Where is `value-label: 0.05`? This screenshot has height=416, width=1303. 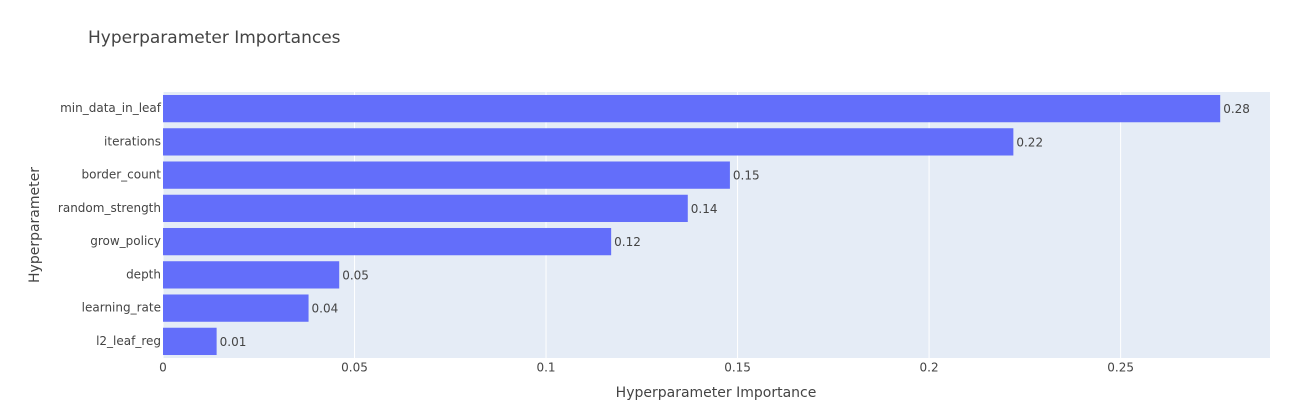 value-label: 0.05 is located at coordinates (355, 275).